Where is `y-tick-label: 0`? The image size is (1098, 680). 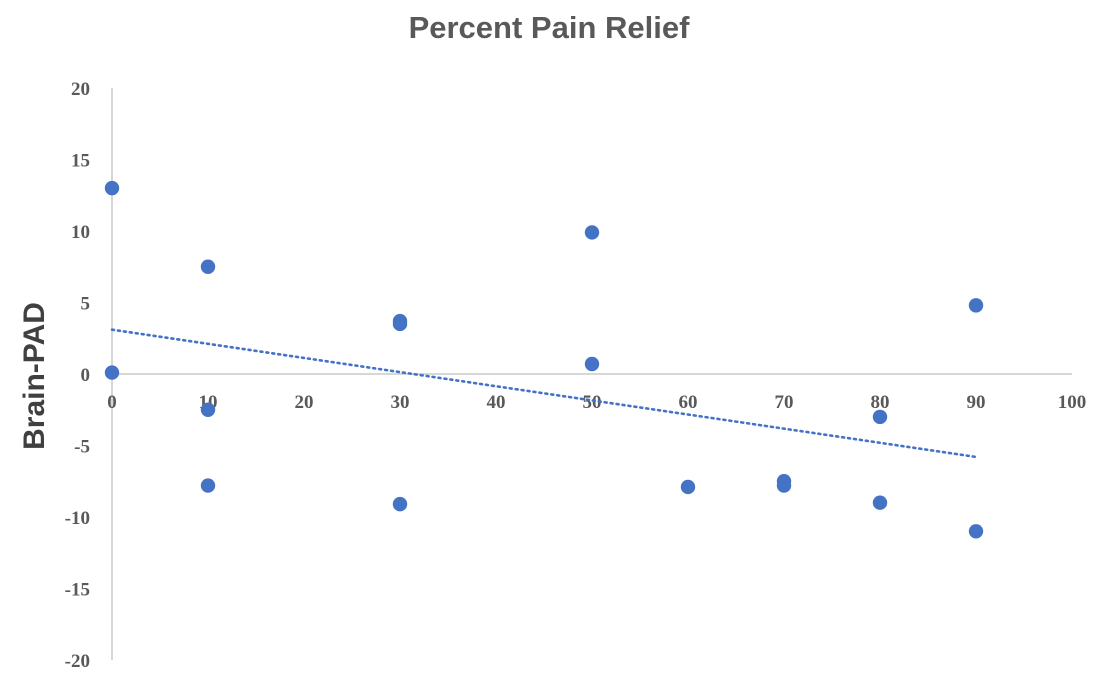
y-tick-label: 0 is located at coordinates (86, 375).